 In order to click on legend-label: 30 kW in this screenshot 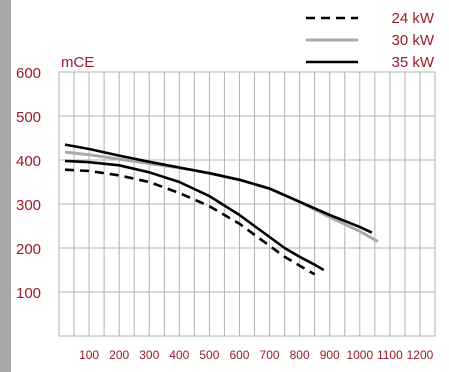, I will do `click(412, 40)`.